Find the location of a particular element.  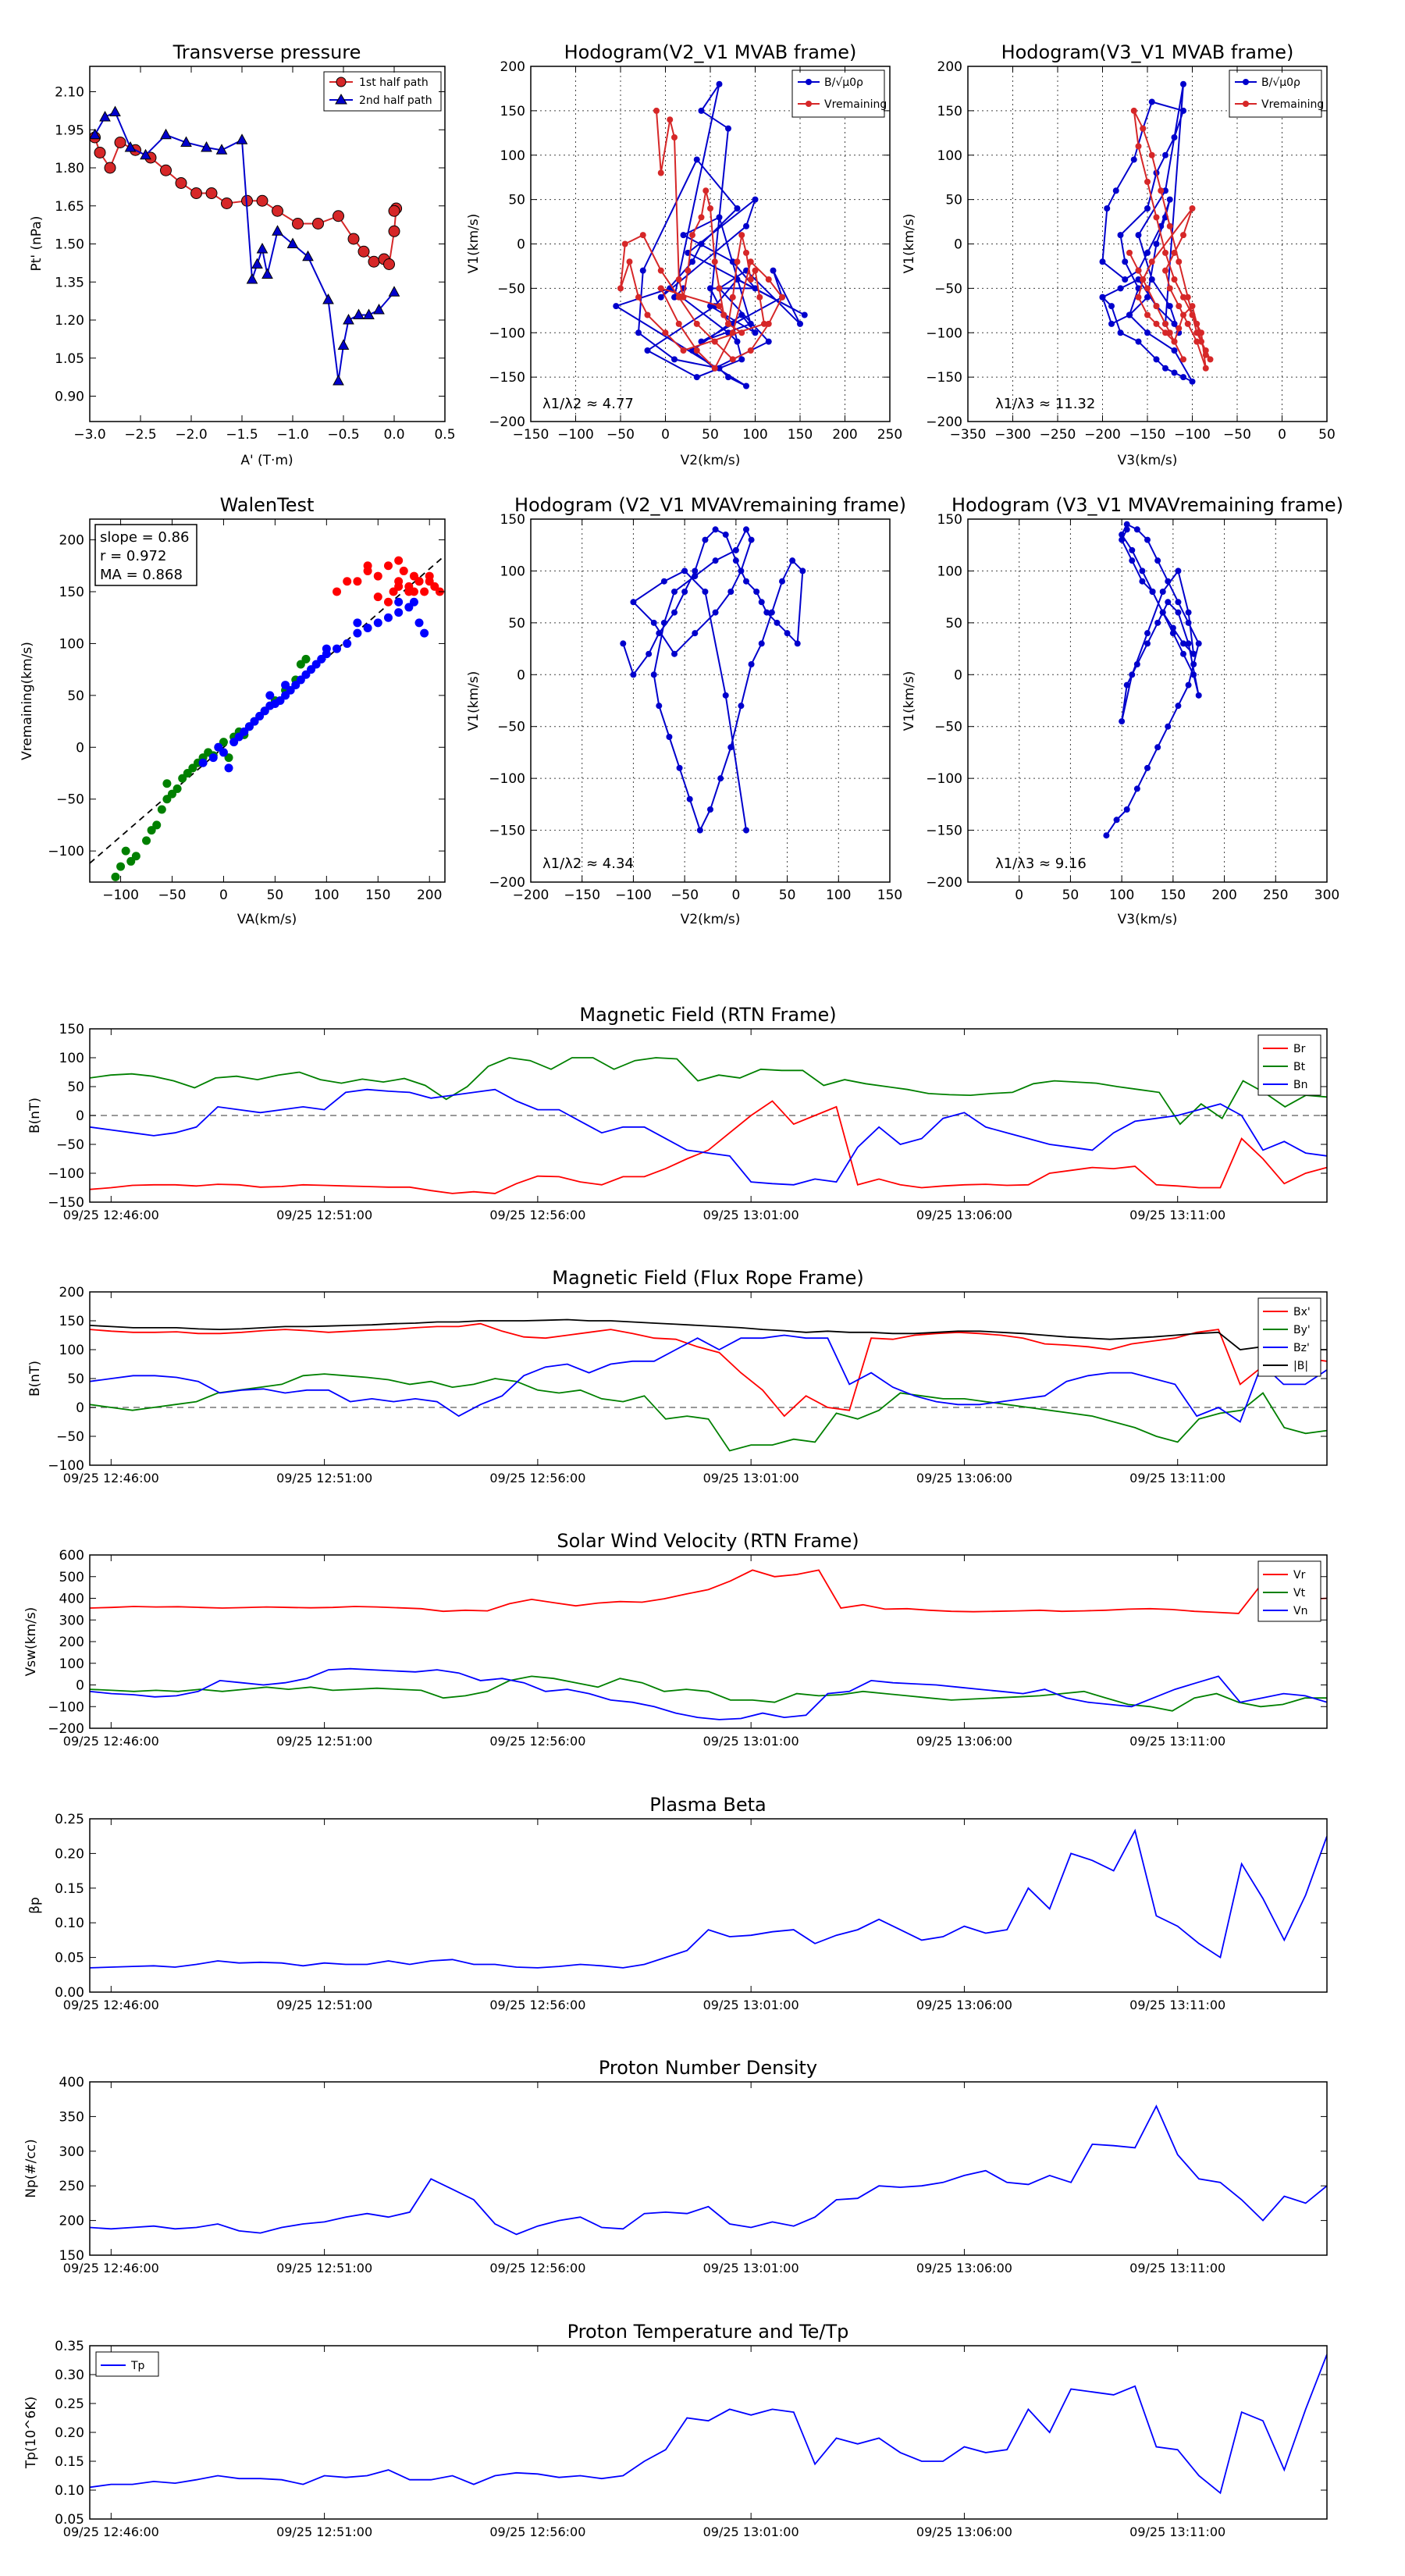

x-tick-label: 09/25 12:56:00 is located at coordinates (537, 1478).